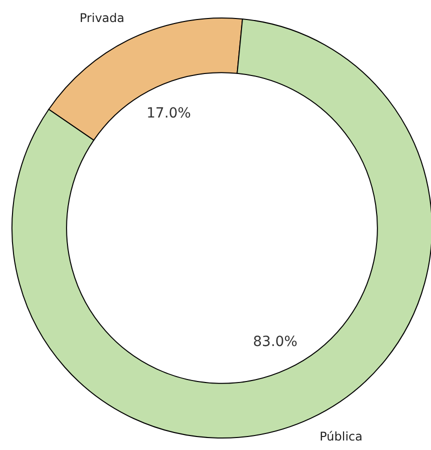 The image size is (431, 450). What do you see at coordinates (275, 342) in the screenshot?
I see `data-label: 83.0%` at bounding box center [275, 342].